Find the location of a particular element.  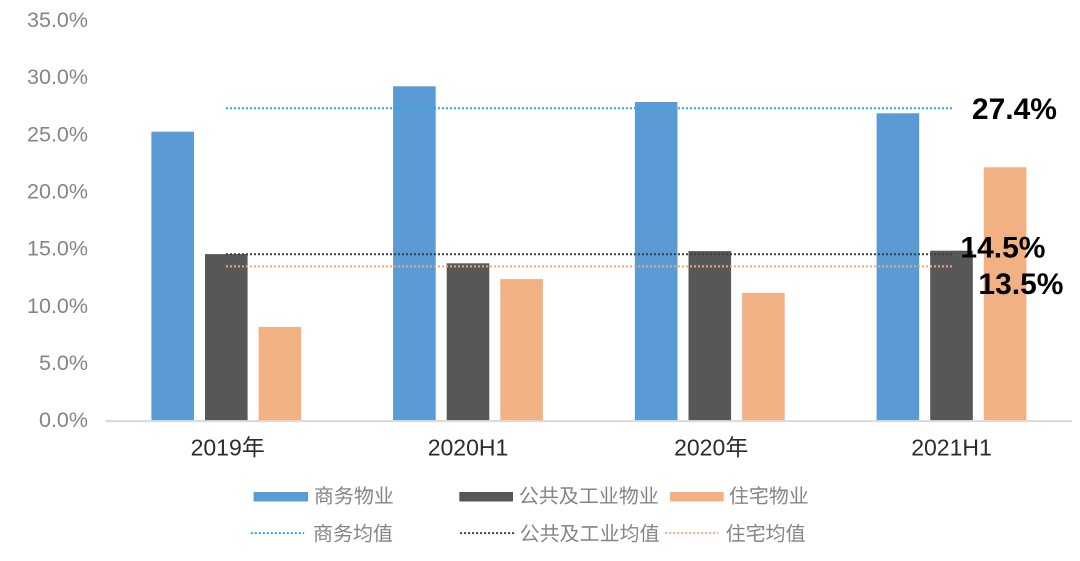

svg-text: 27.4% is located at coordinates (1014, 109).